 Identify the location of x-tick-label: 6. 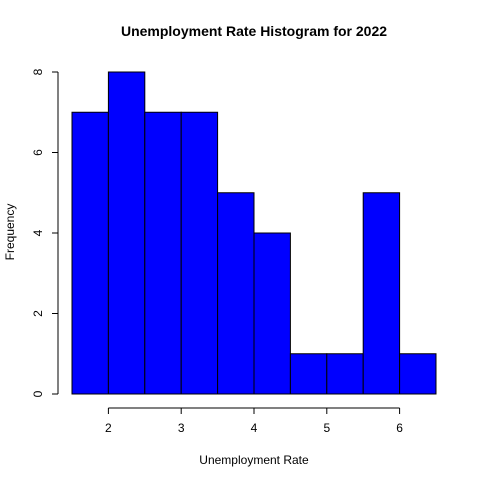
(399, 428).